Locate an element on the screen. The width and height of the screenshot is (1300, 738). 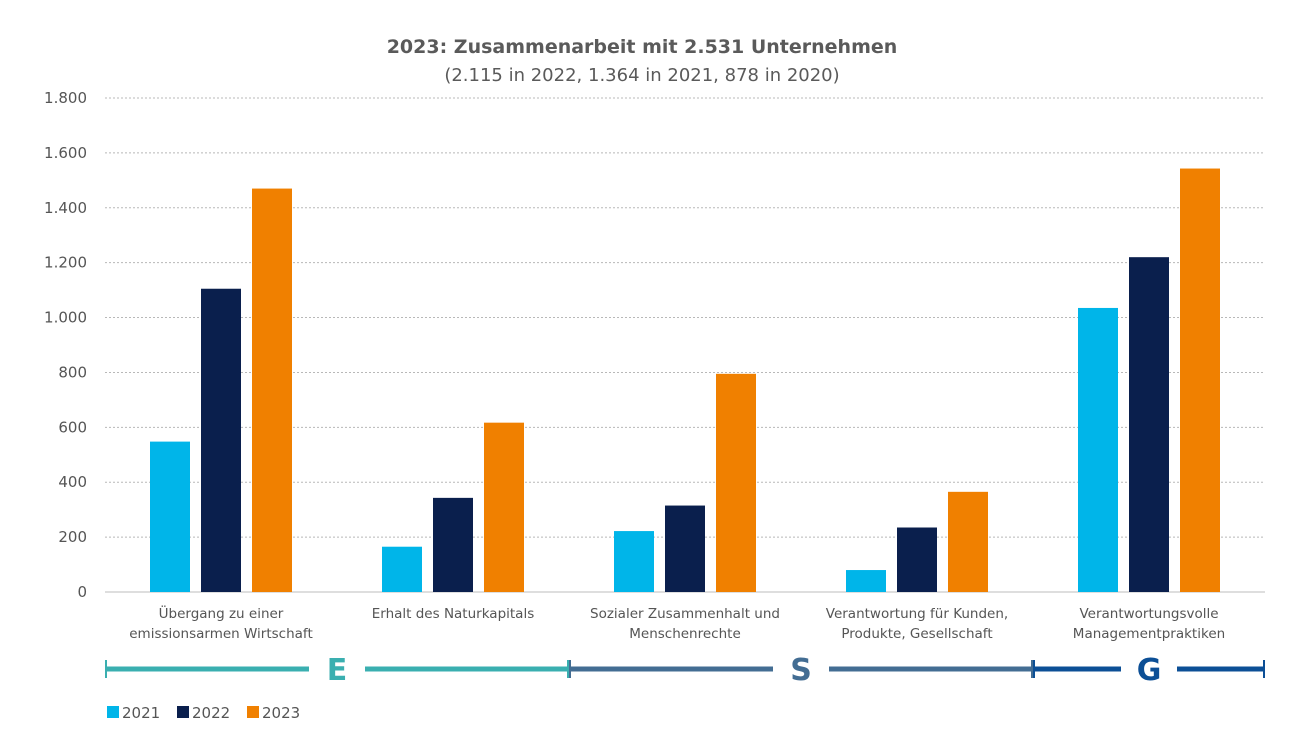
category-label: Produkte, Gesellschaft is located at coordinates (916, 634).